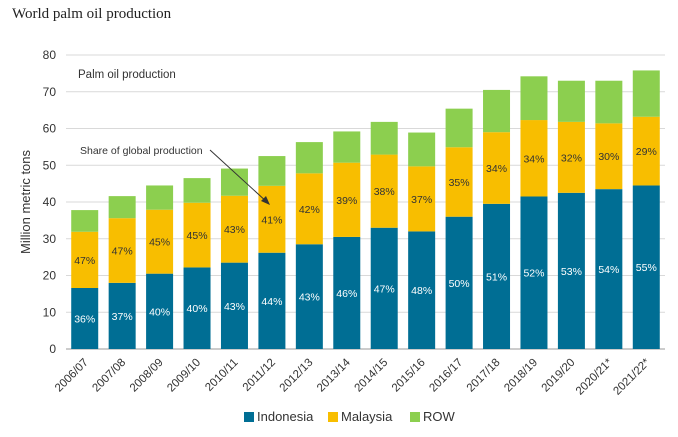 Image resolution: width=678 pixels, height=437 pixels. I want to click on data-label: 48%, so click(421, 291).